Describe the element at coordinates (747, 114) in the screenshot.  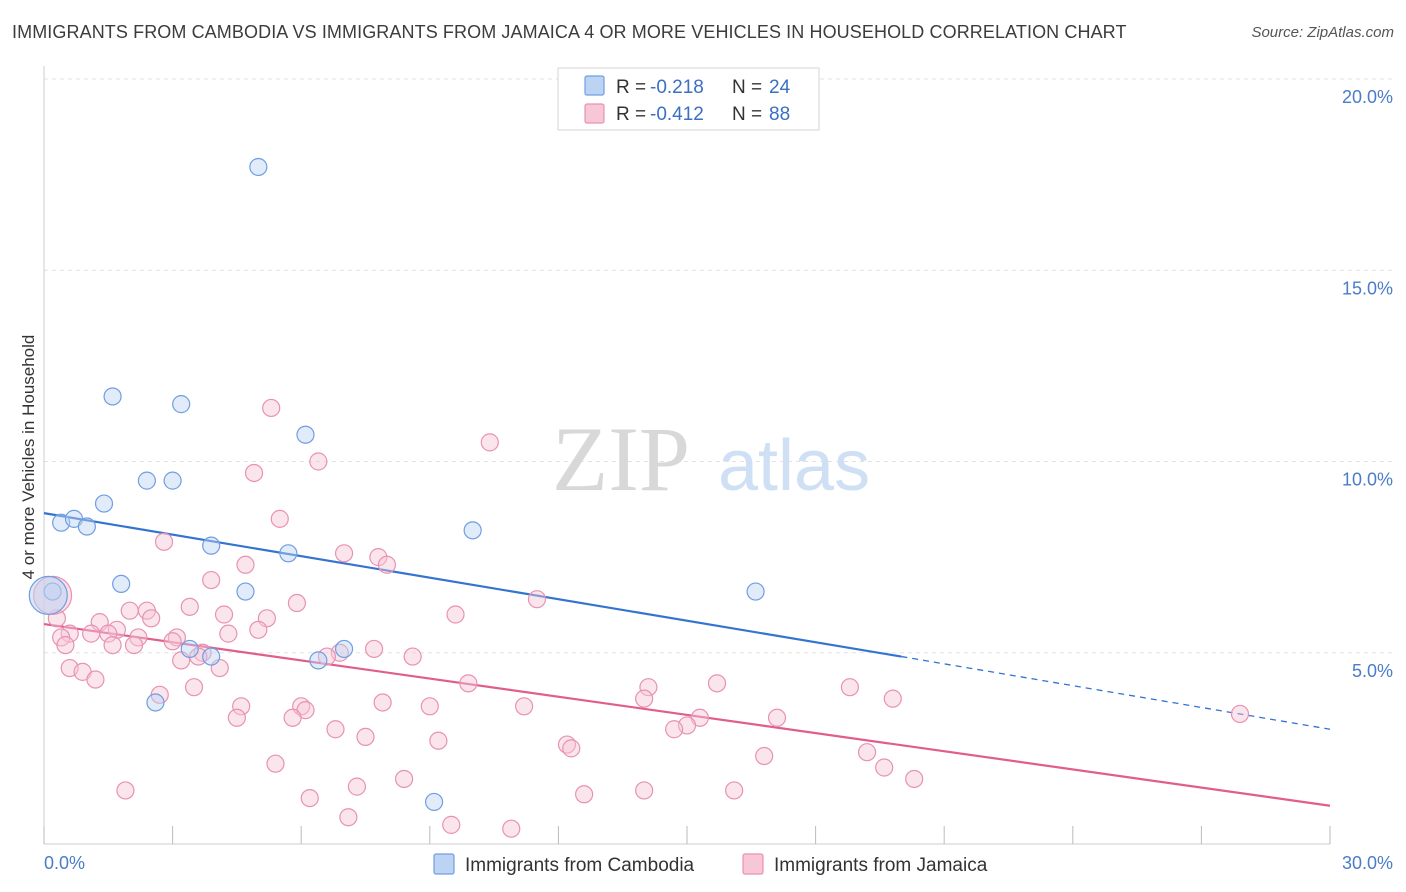
I see `legend-n-label-jamaica: N =` at that location.